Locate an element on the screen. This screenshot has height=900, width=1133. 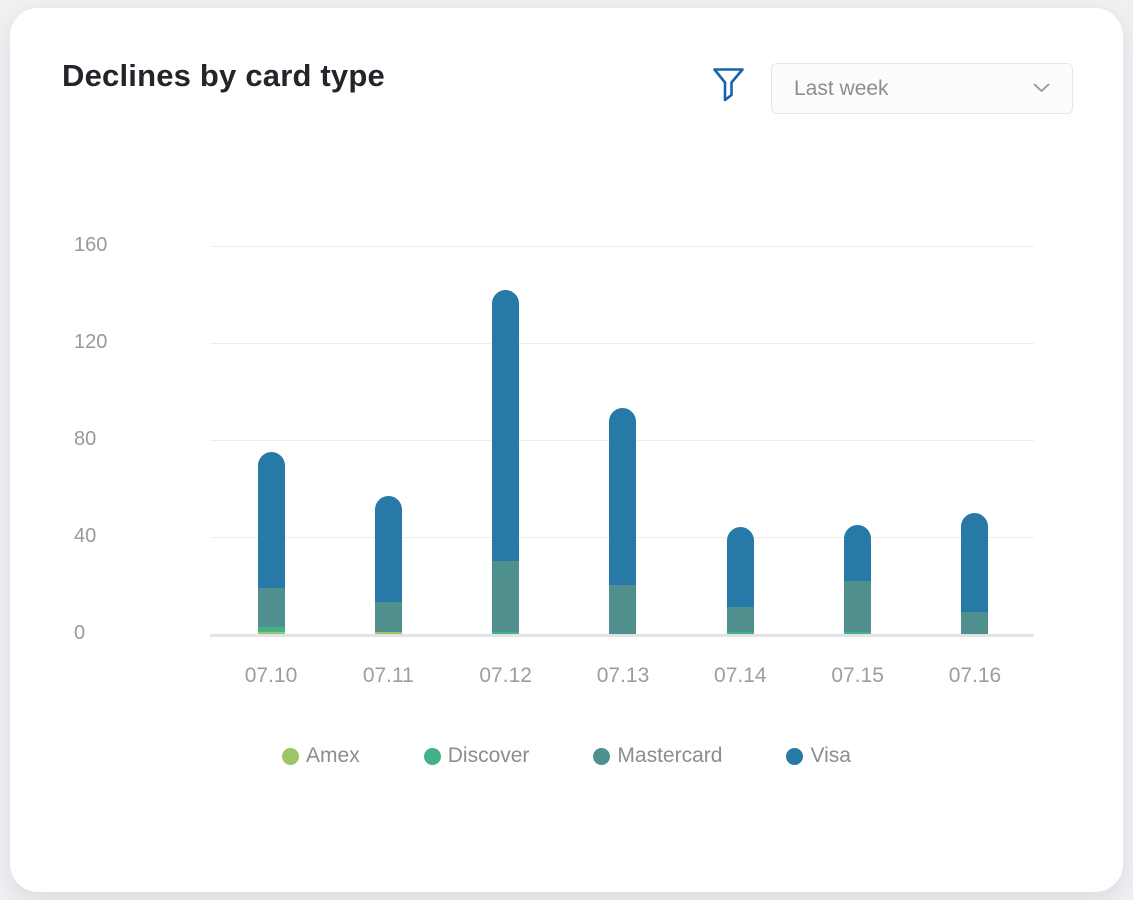
legend-item-amex: Amex is located at coordinates (321, 756).